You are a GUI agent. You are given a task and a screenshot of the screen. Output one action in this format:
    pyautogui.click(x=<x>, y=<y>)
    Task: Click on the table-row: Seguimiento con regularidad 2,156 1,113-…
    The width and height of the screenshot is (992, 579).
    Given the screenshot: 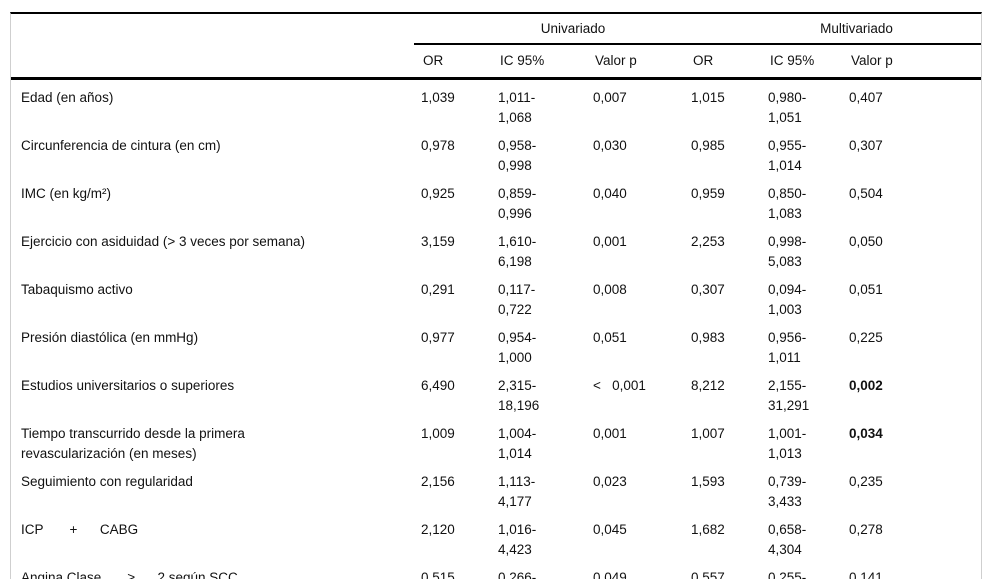 What is the action you would take?
    pyautogui.click(x=496, y=488)
    